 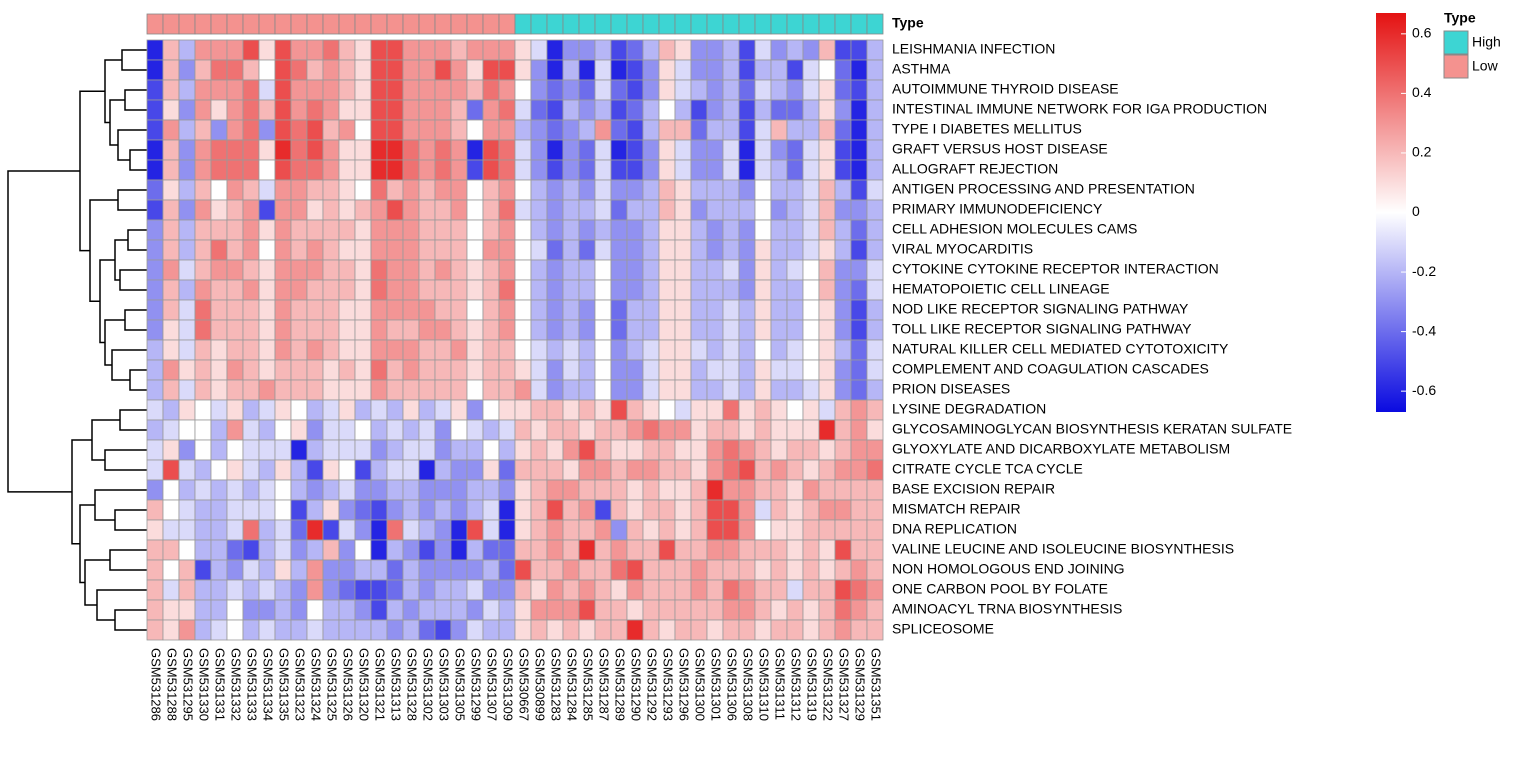 What do you see at coordinates (1007, 609) in the screenshot?
I see `row-label: AMINOACYL TRNA BIOSYNTHESIS` at bounding box center [1007, 609].